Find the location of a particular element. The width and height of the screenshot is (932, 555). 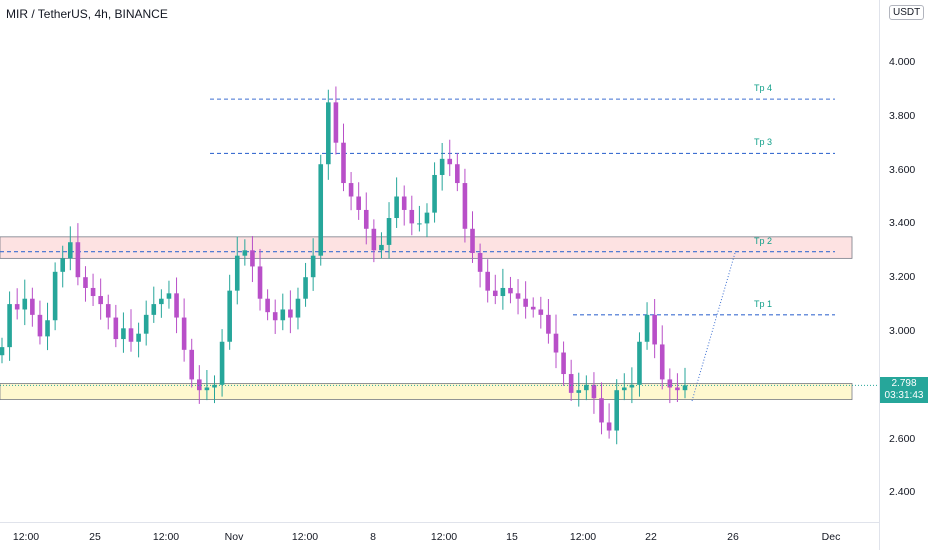

time-tick-label: Nov is located at coordinates (234, 537).